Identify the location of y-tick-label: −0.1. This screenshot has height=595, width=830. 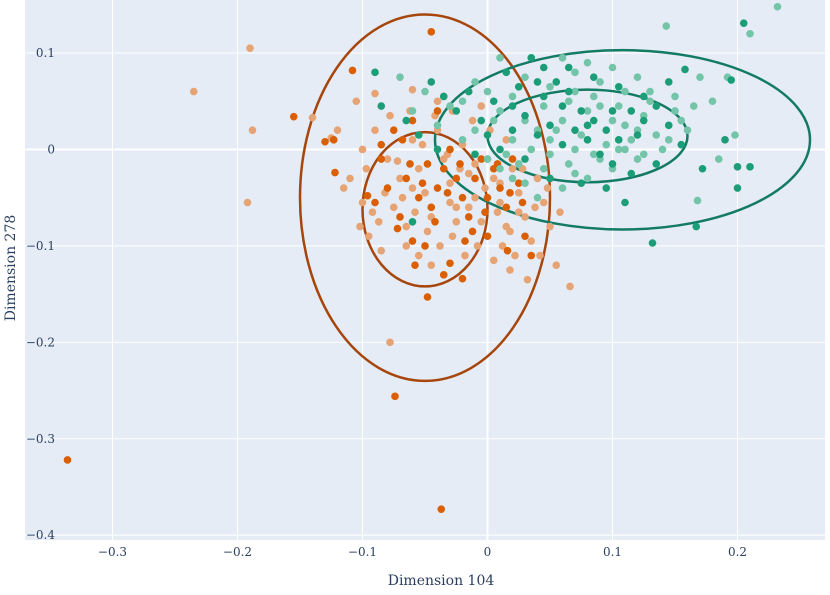
(40, 246).